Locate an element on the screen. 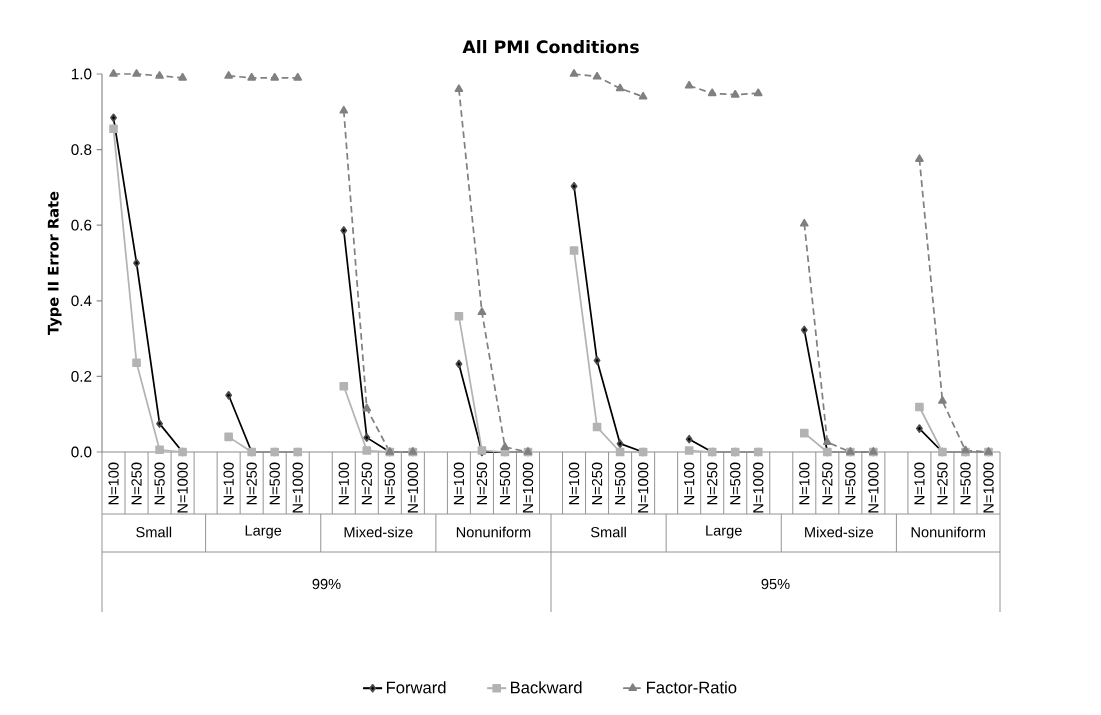 The width and height of the screenshot is (1101, 715). y-axis-title: Type II Error Rate is located at coordinates (54, 263).